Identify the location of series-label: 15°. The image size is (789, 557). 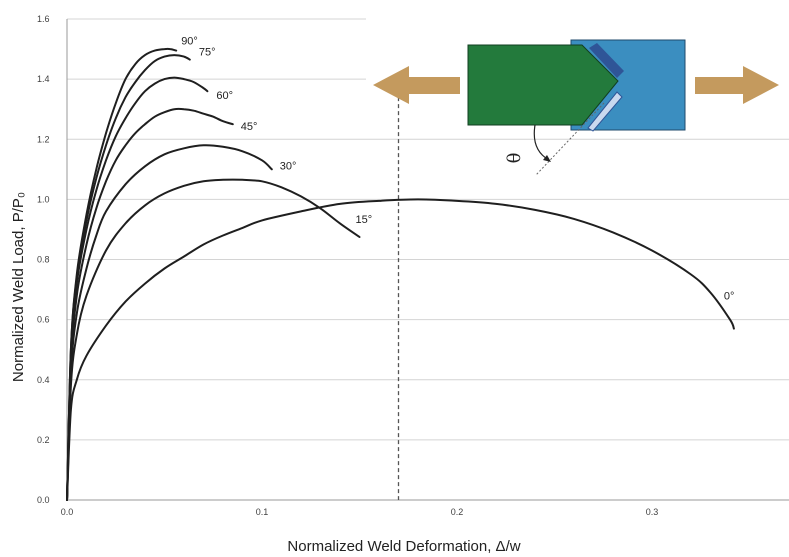
(364, 220).